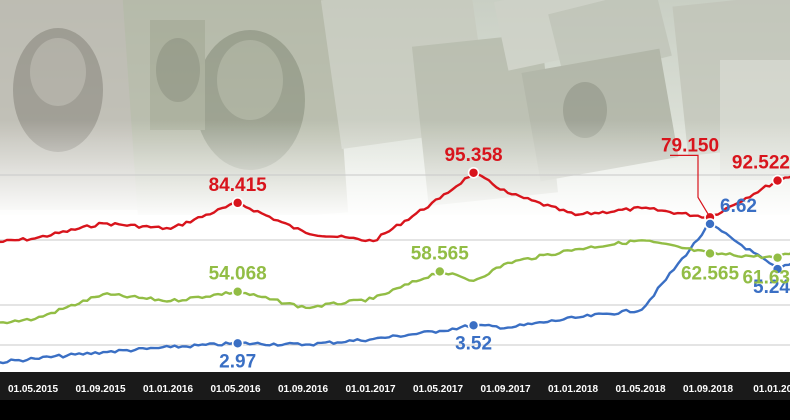 The image size is (790, 420). I want to click on data-label: 2.97, so click(237, 361).